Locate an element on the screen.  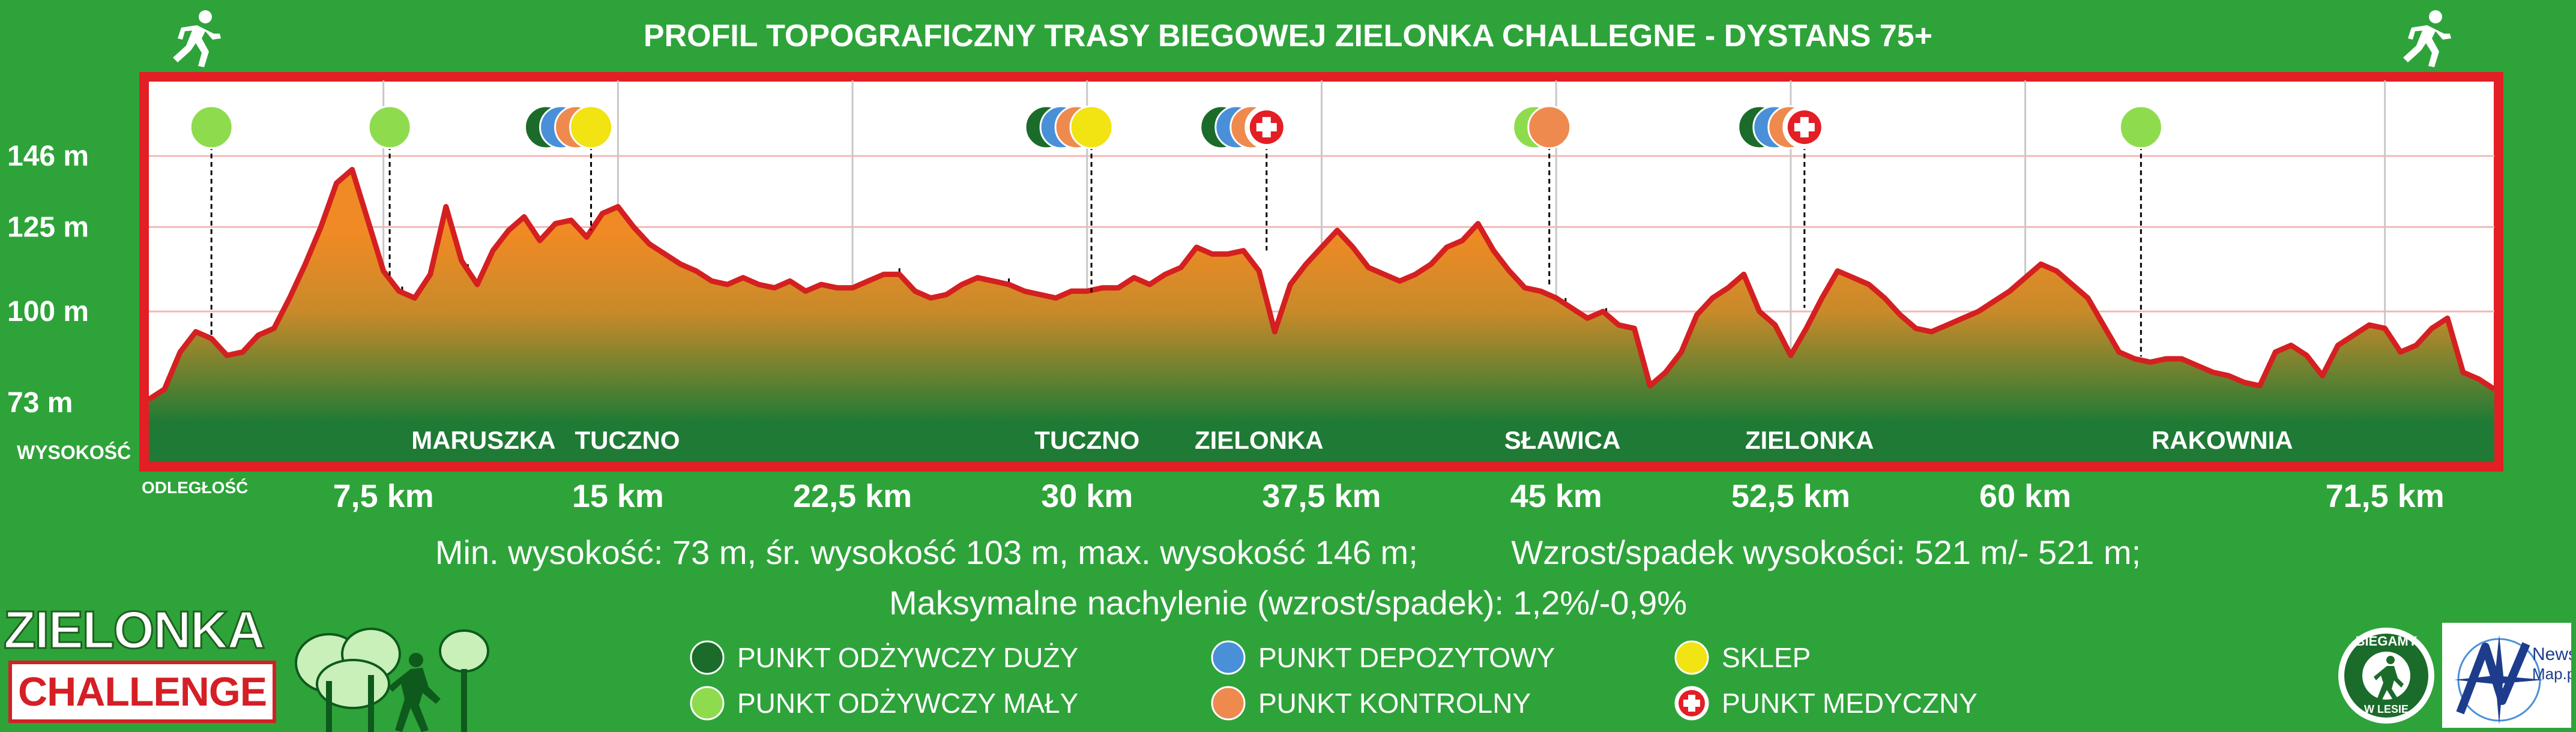
y-tick-label: 146 m is located at coordinates (48, 156).